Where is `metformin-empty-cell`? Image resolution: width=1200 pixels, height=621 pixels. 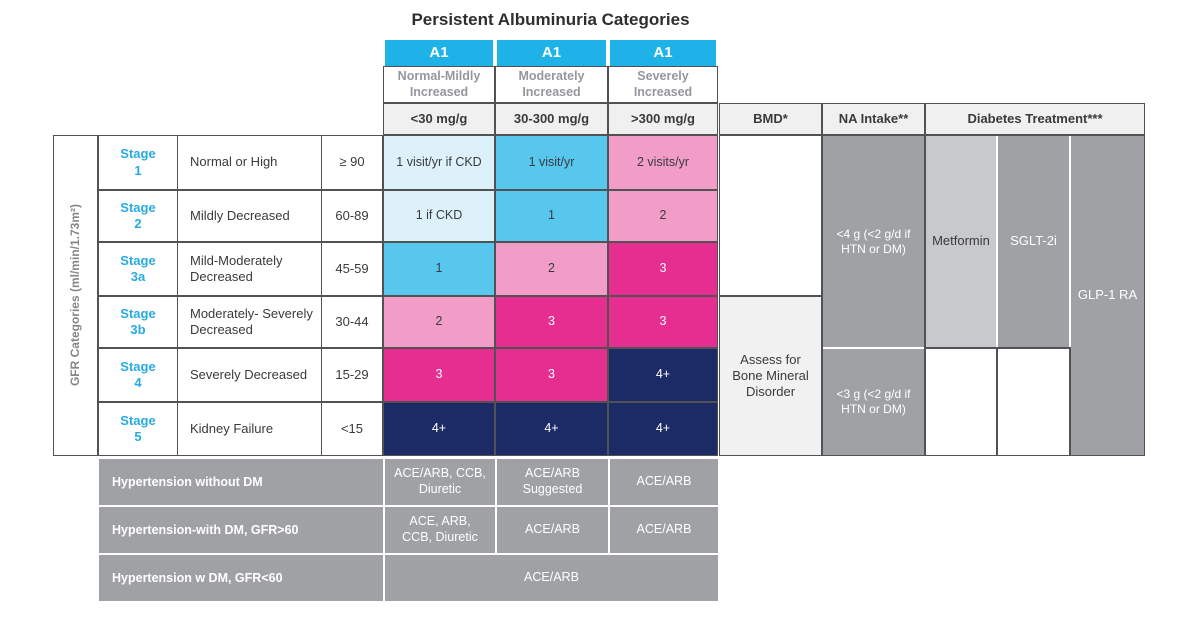 metformin-empty-cell is located at coordinates (961, 402).